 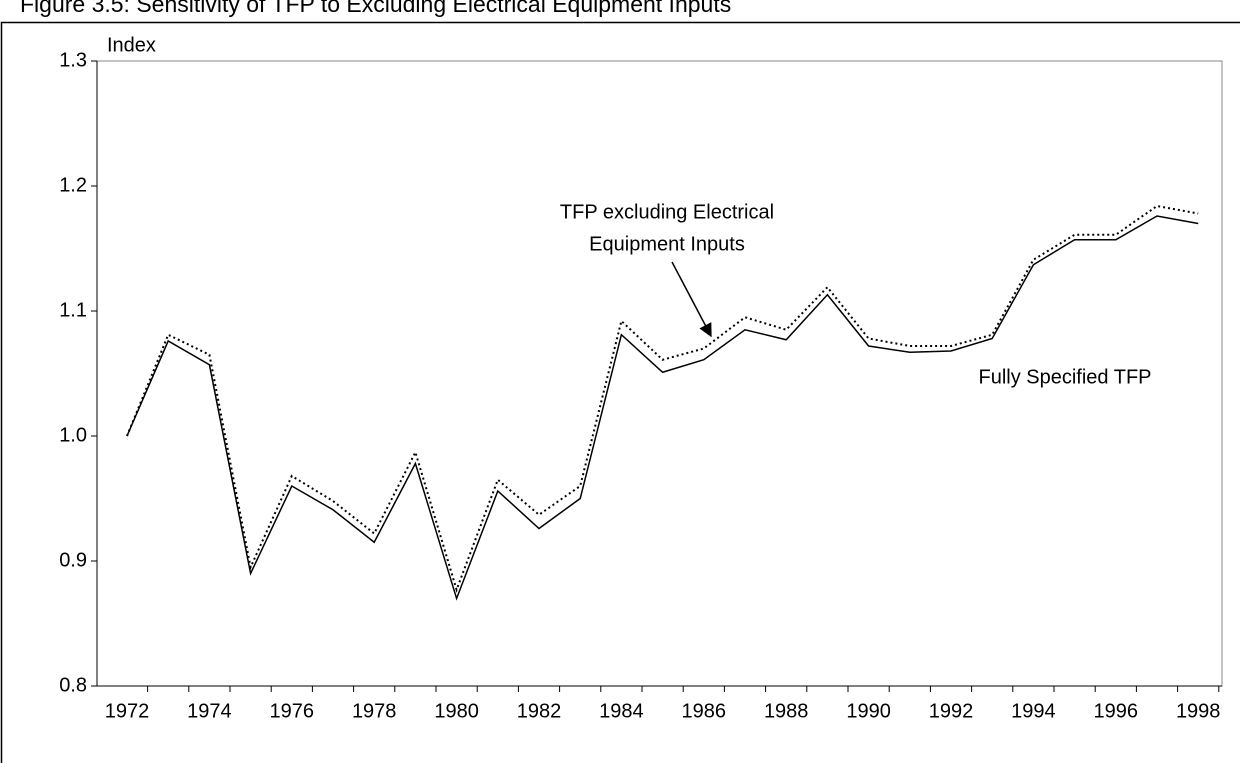 I want to click on x-tick-label: 1992, so click(x=951, y=711).